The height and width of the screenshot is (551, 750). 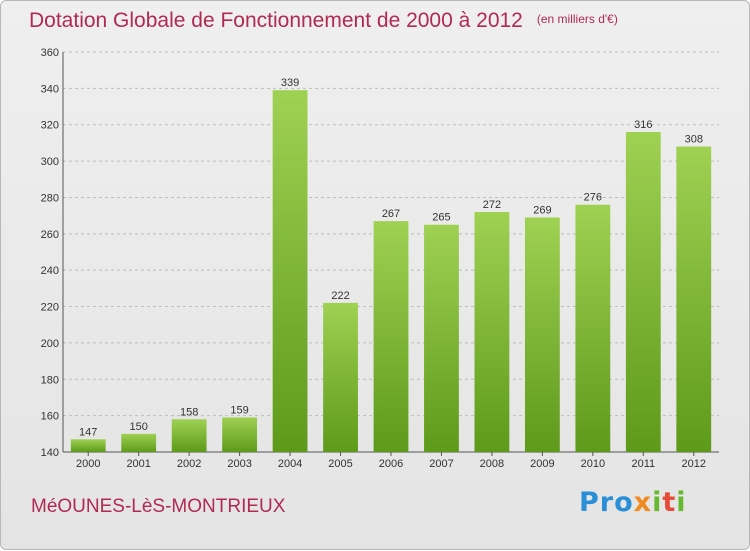 What do you see at coordinates (138, 464) in the screenshot?
I see `x-tick-label-2001: 2001` at bounding box center [138, 464].